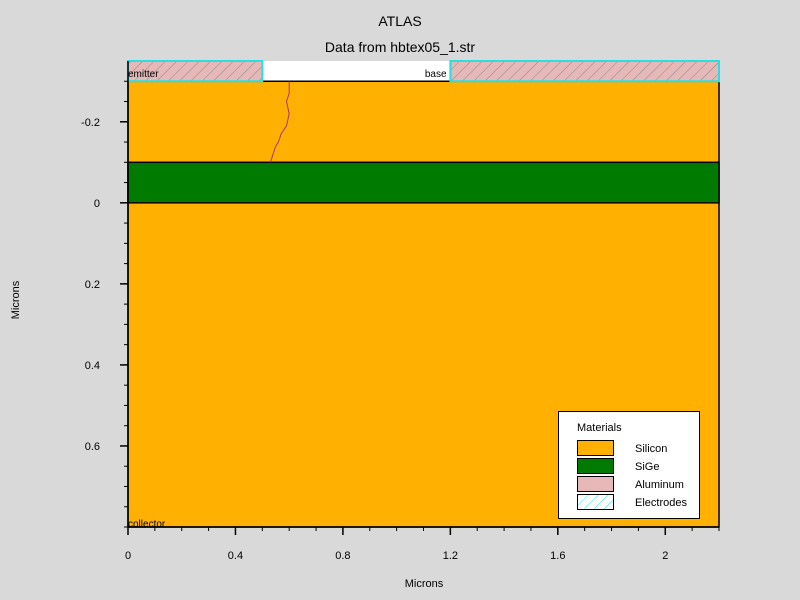  I want to click on x-tick-label: 0, so click(128, 556).